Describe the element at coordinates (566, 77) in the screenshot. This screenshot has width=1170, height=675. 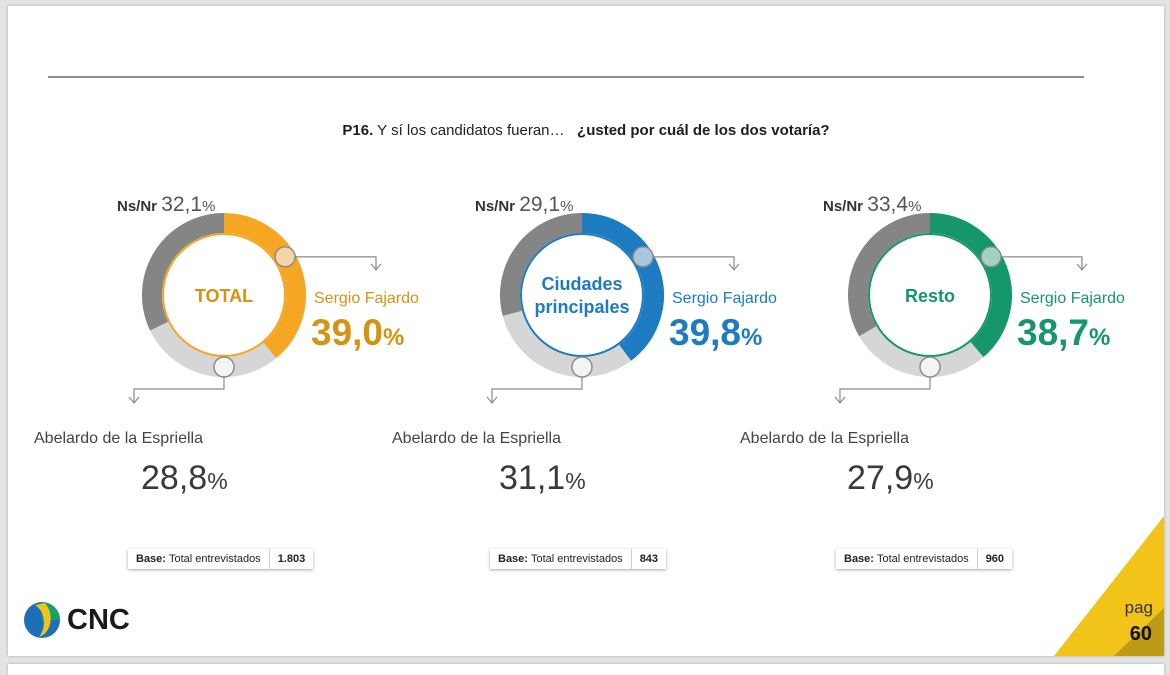
I see `top-divider` at that location.